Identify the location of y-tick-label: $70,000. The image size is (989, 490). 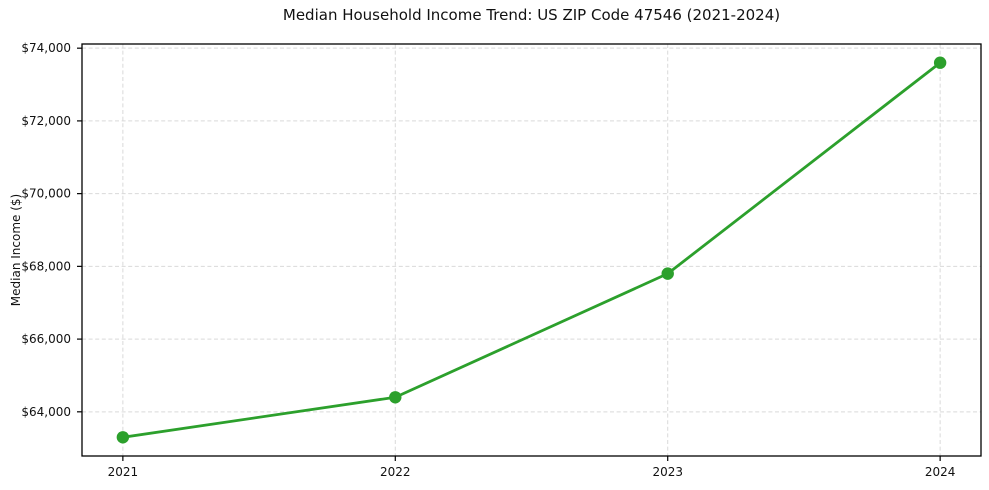
(46, 194).